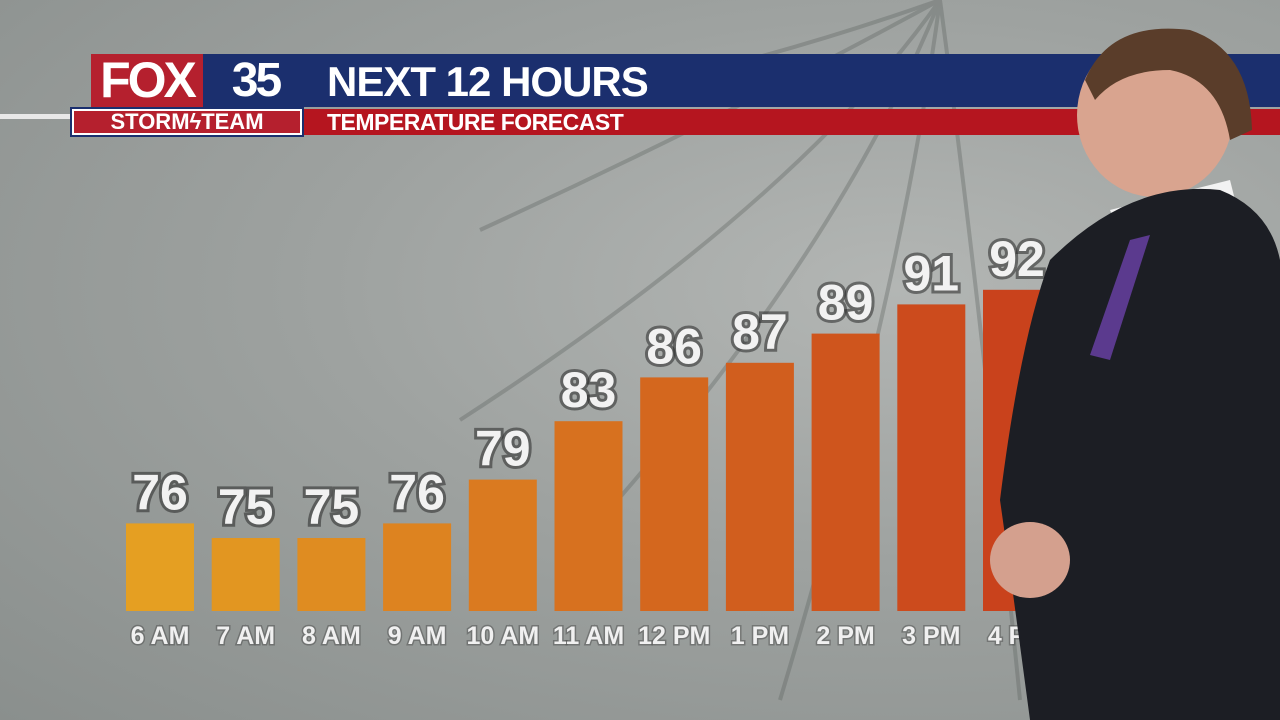 This screenshot has height=720, width=1280. What do you see at coordinates (160, 636) in the screenshot?
I see `x-tick-label: 6 AM` at bounding box center [160, 636].